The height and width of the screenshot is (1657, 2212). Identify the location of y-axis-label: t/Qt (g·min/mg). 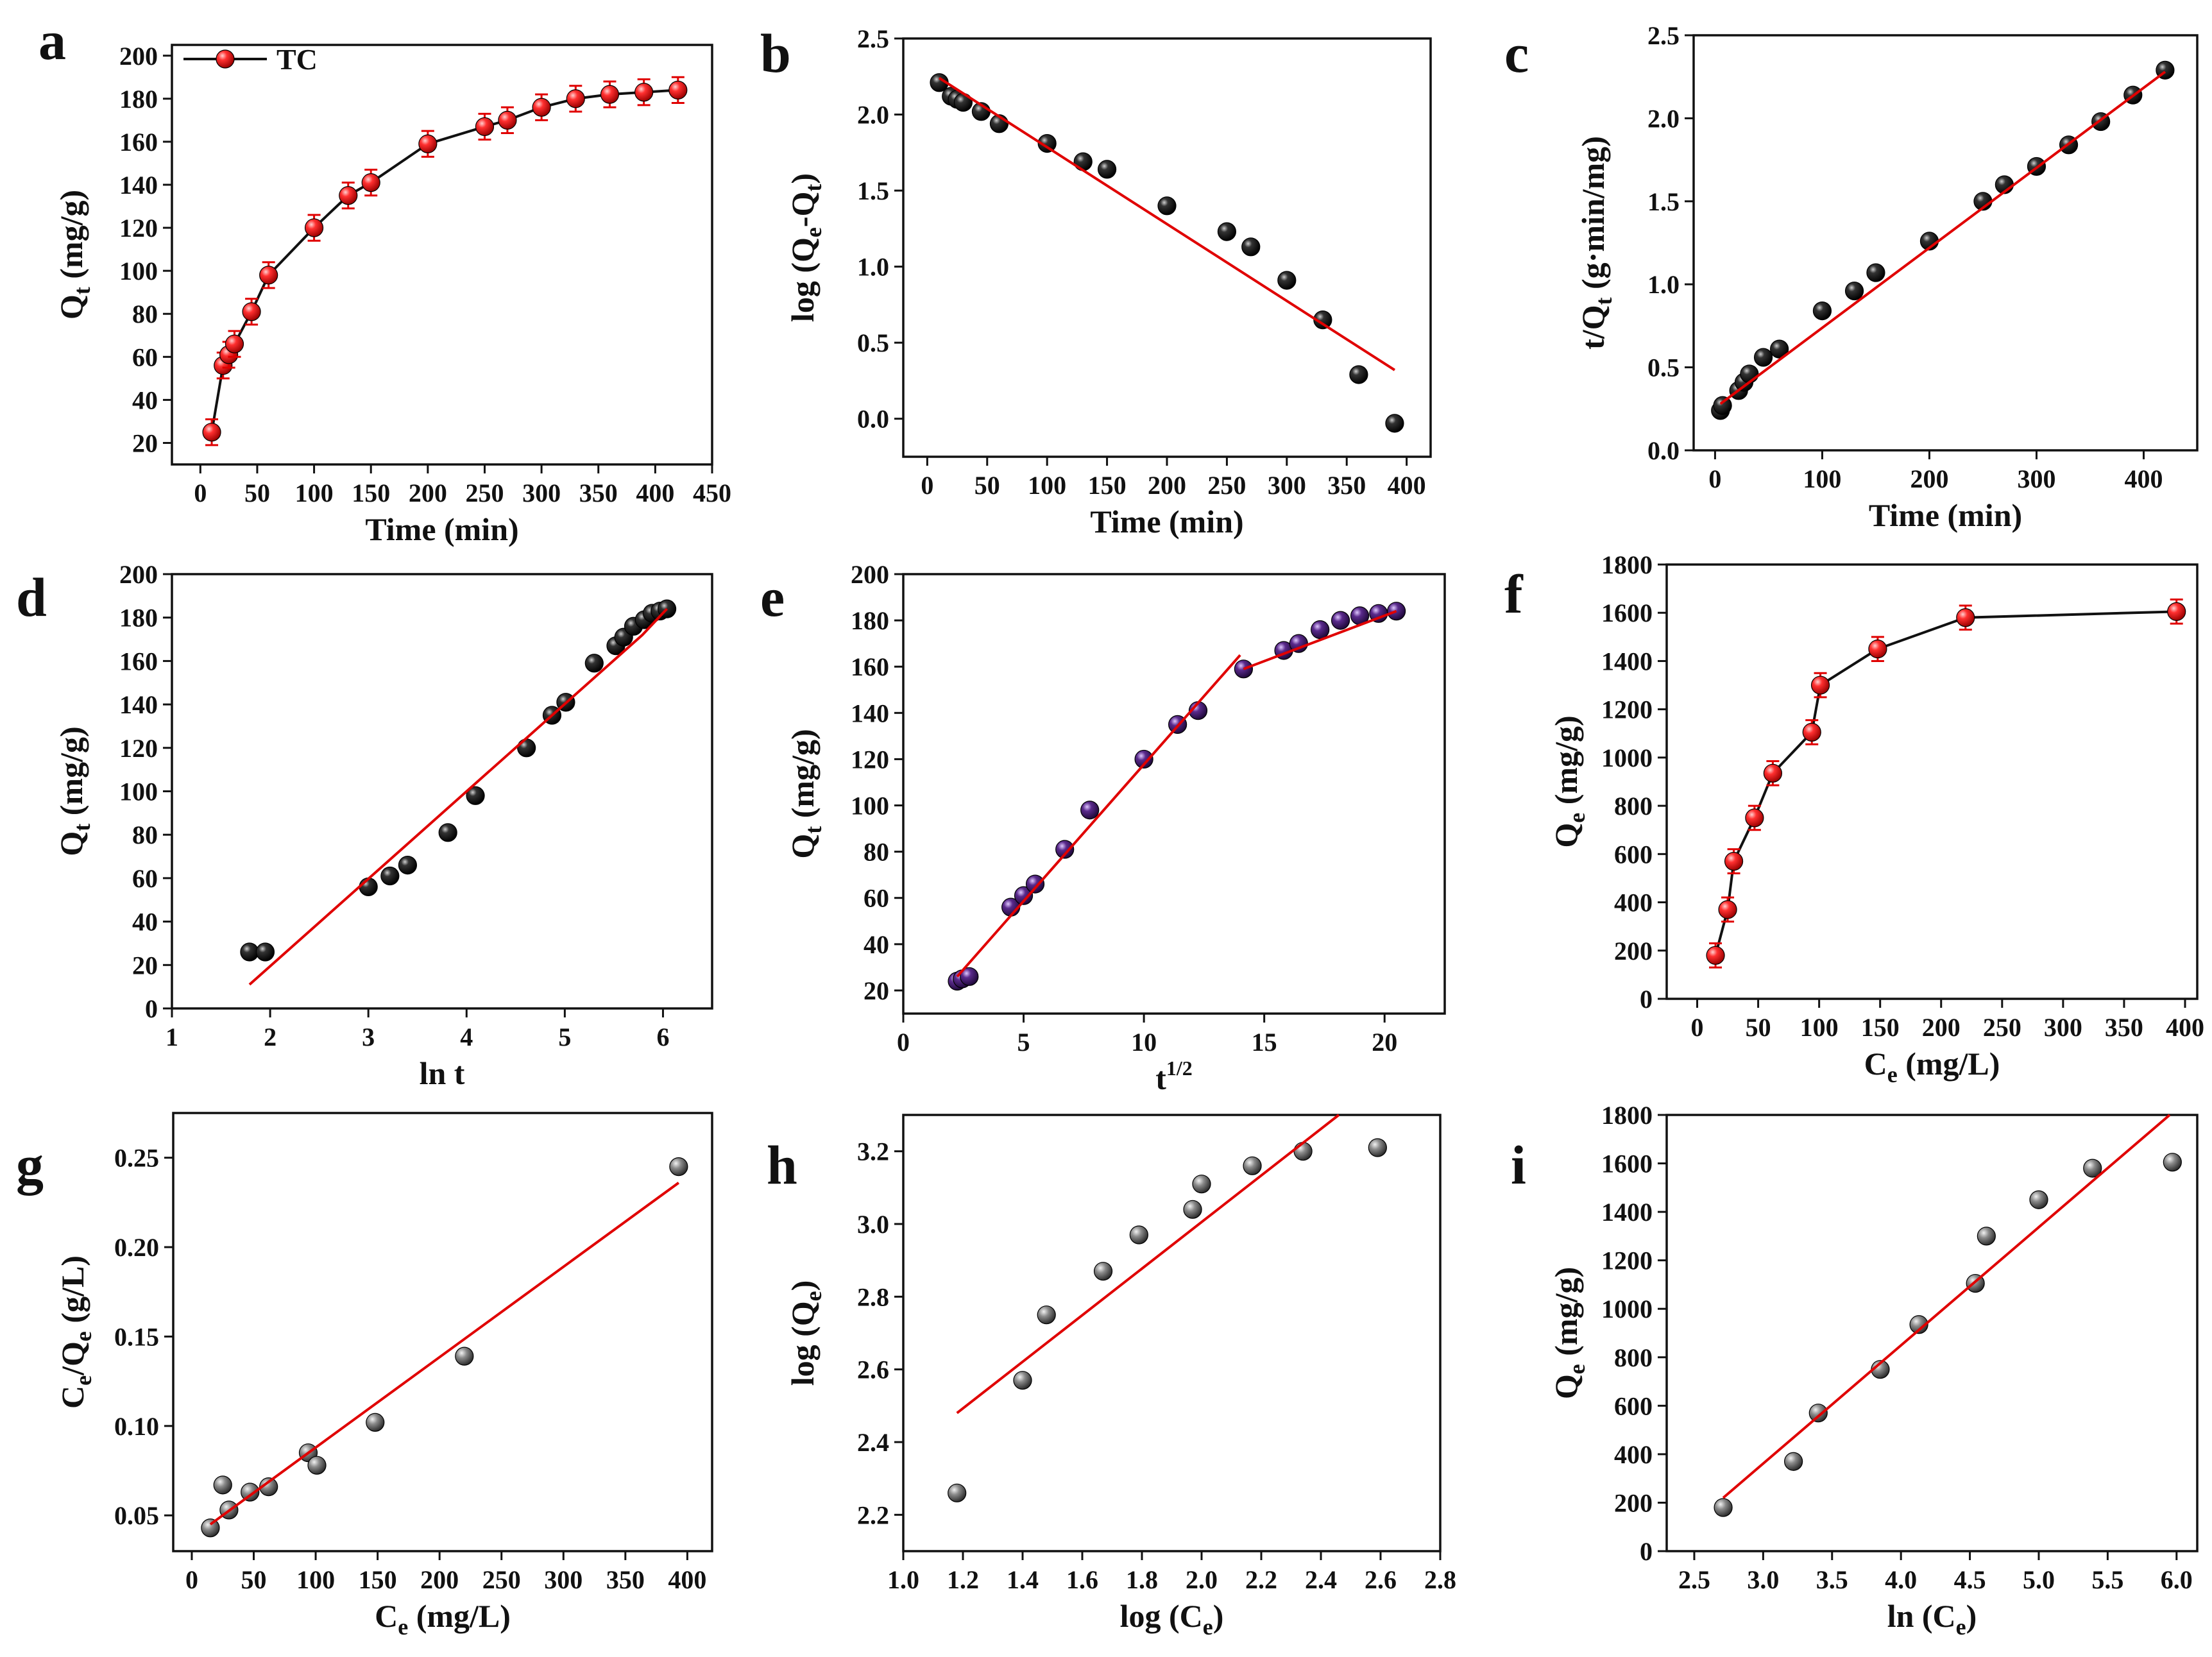
(1596, 243).